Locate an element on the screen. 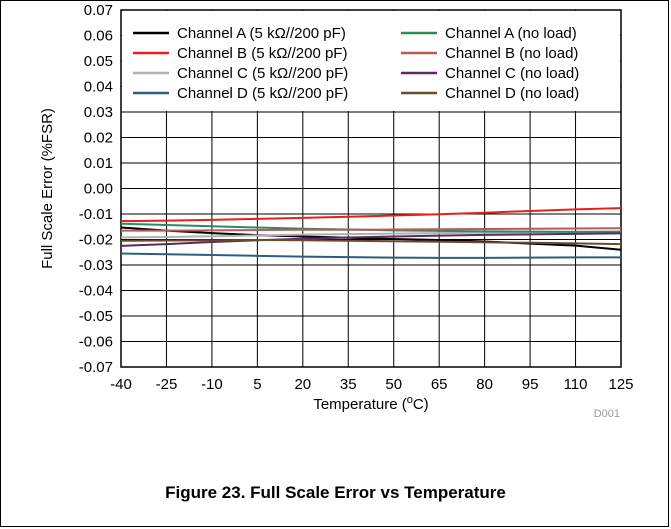 The image size is (671, 529). y-tick-label: 0.05 is located at coordinates (98, 61).